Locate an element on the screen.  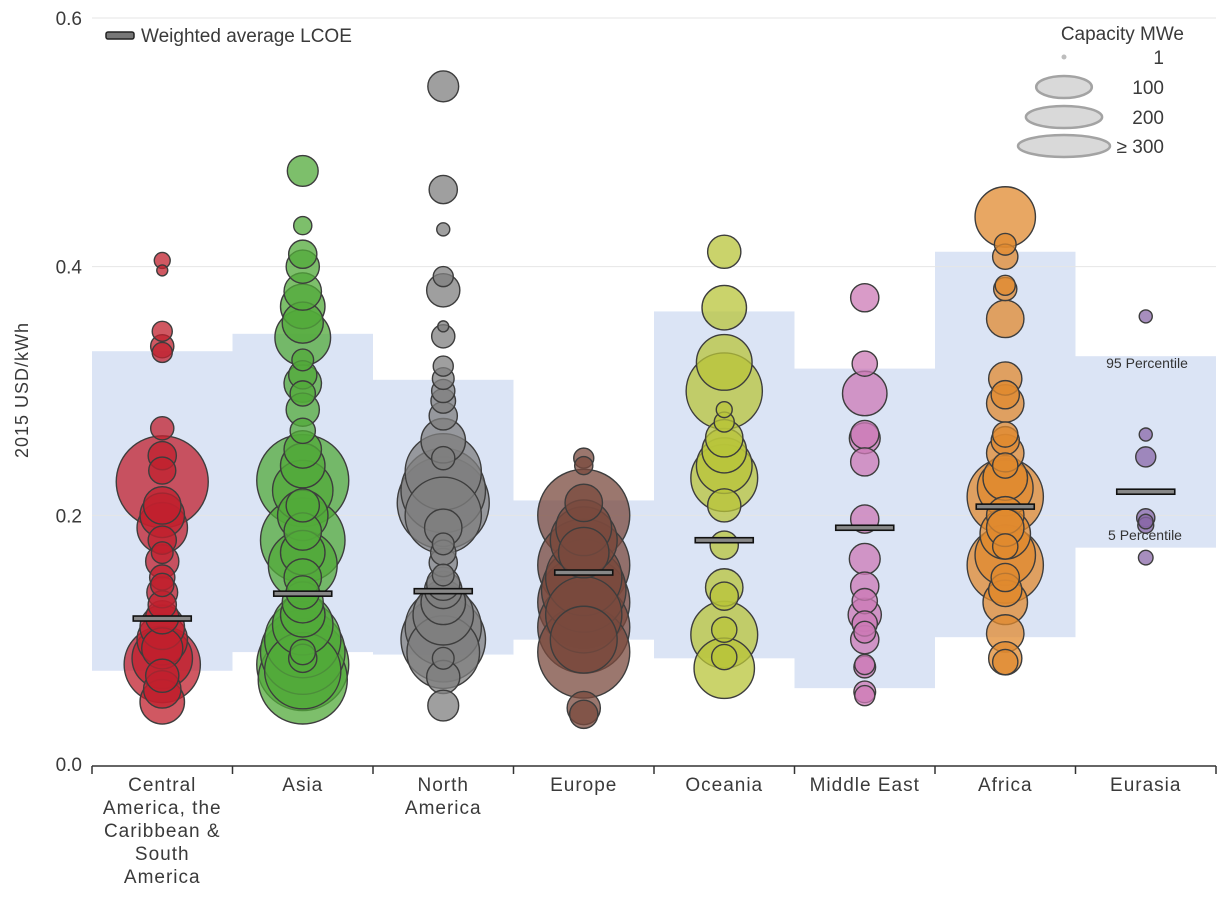
y-axis-ticks: 0.0 0.2 0.4 0.6 is located at coordinates (69, 392).